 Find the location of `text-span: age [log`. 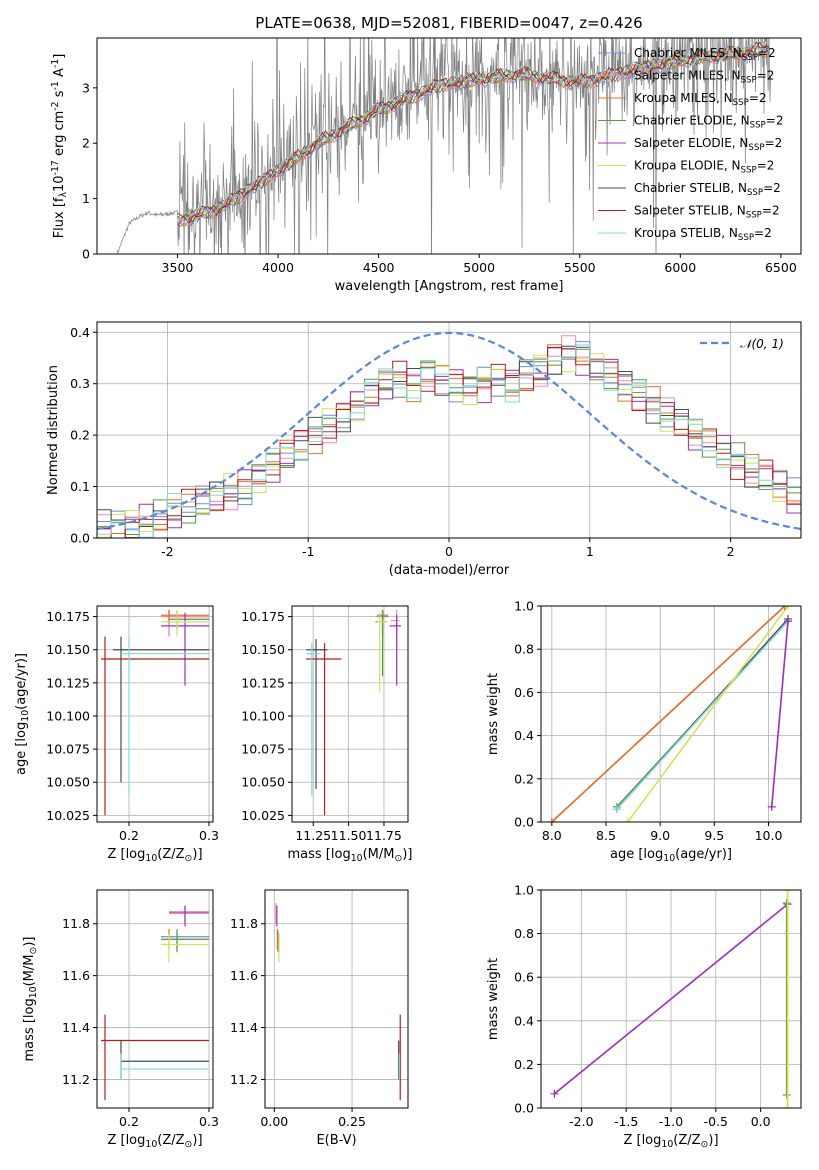

text-span: age [log is located at coordinates (636, 854).